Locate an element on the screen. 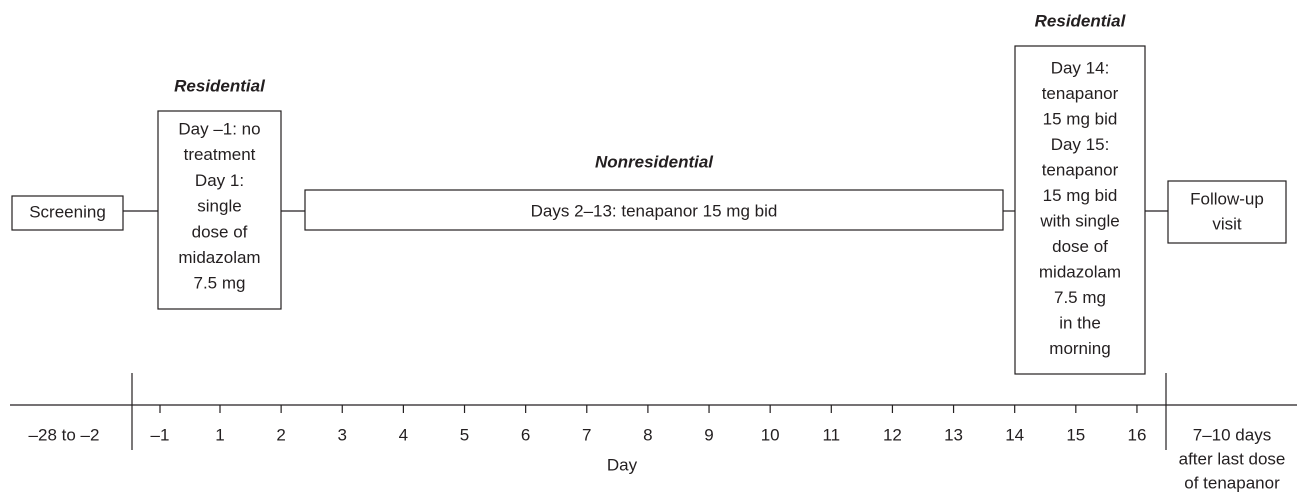 This screenshot has height=494, width=1297. tick-label: 12 is located at coordinates (892, 434).